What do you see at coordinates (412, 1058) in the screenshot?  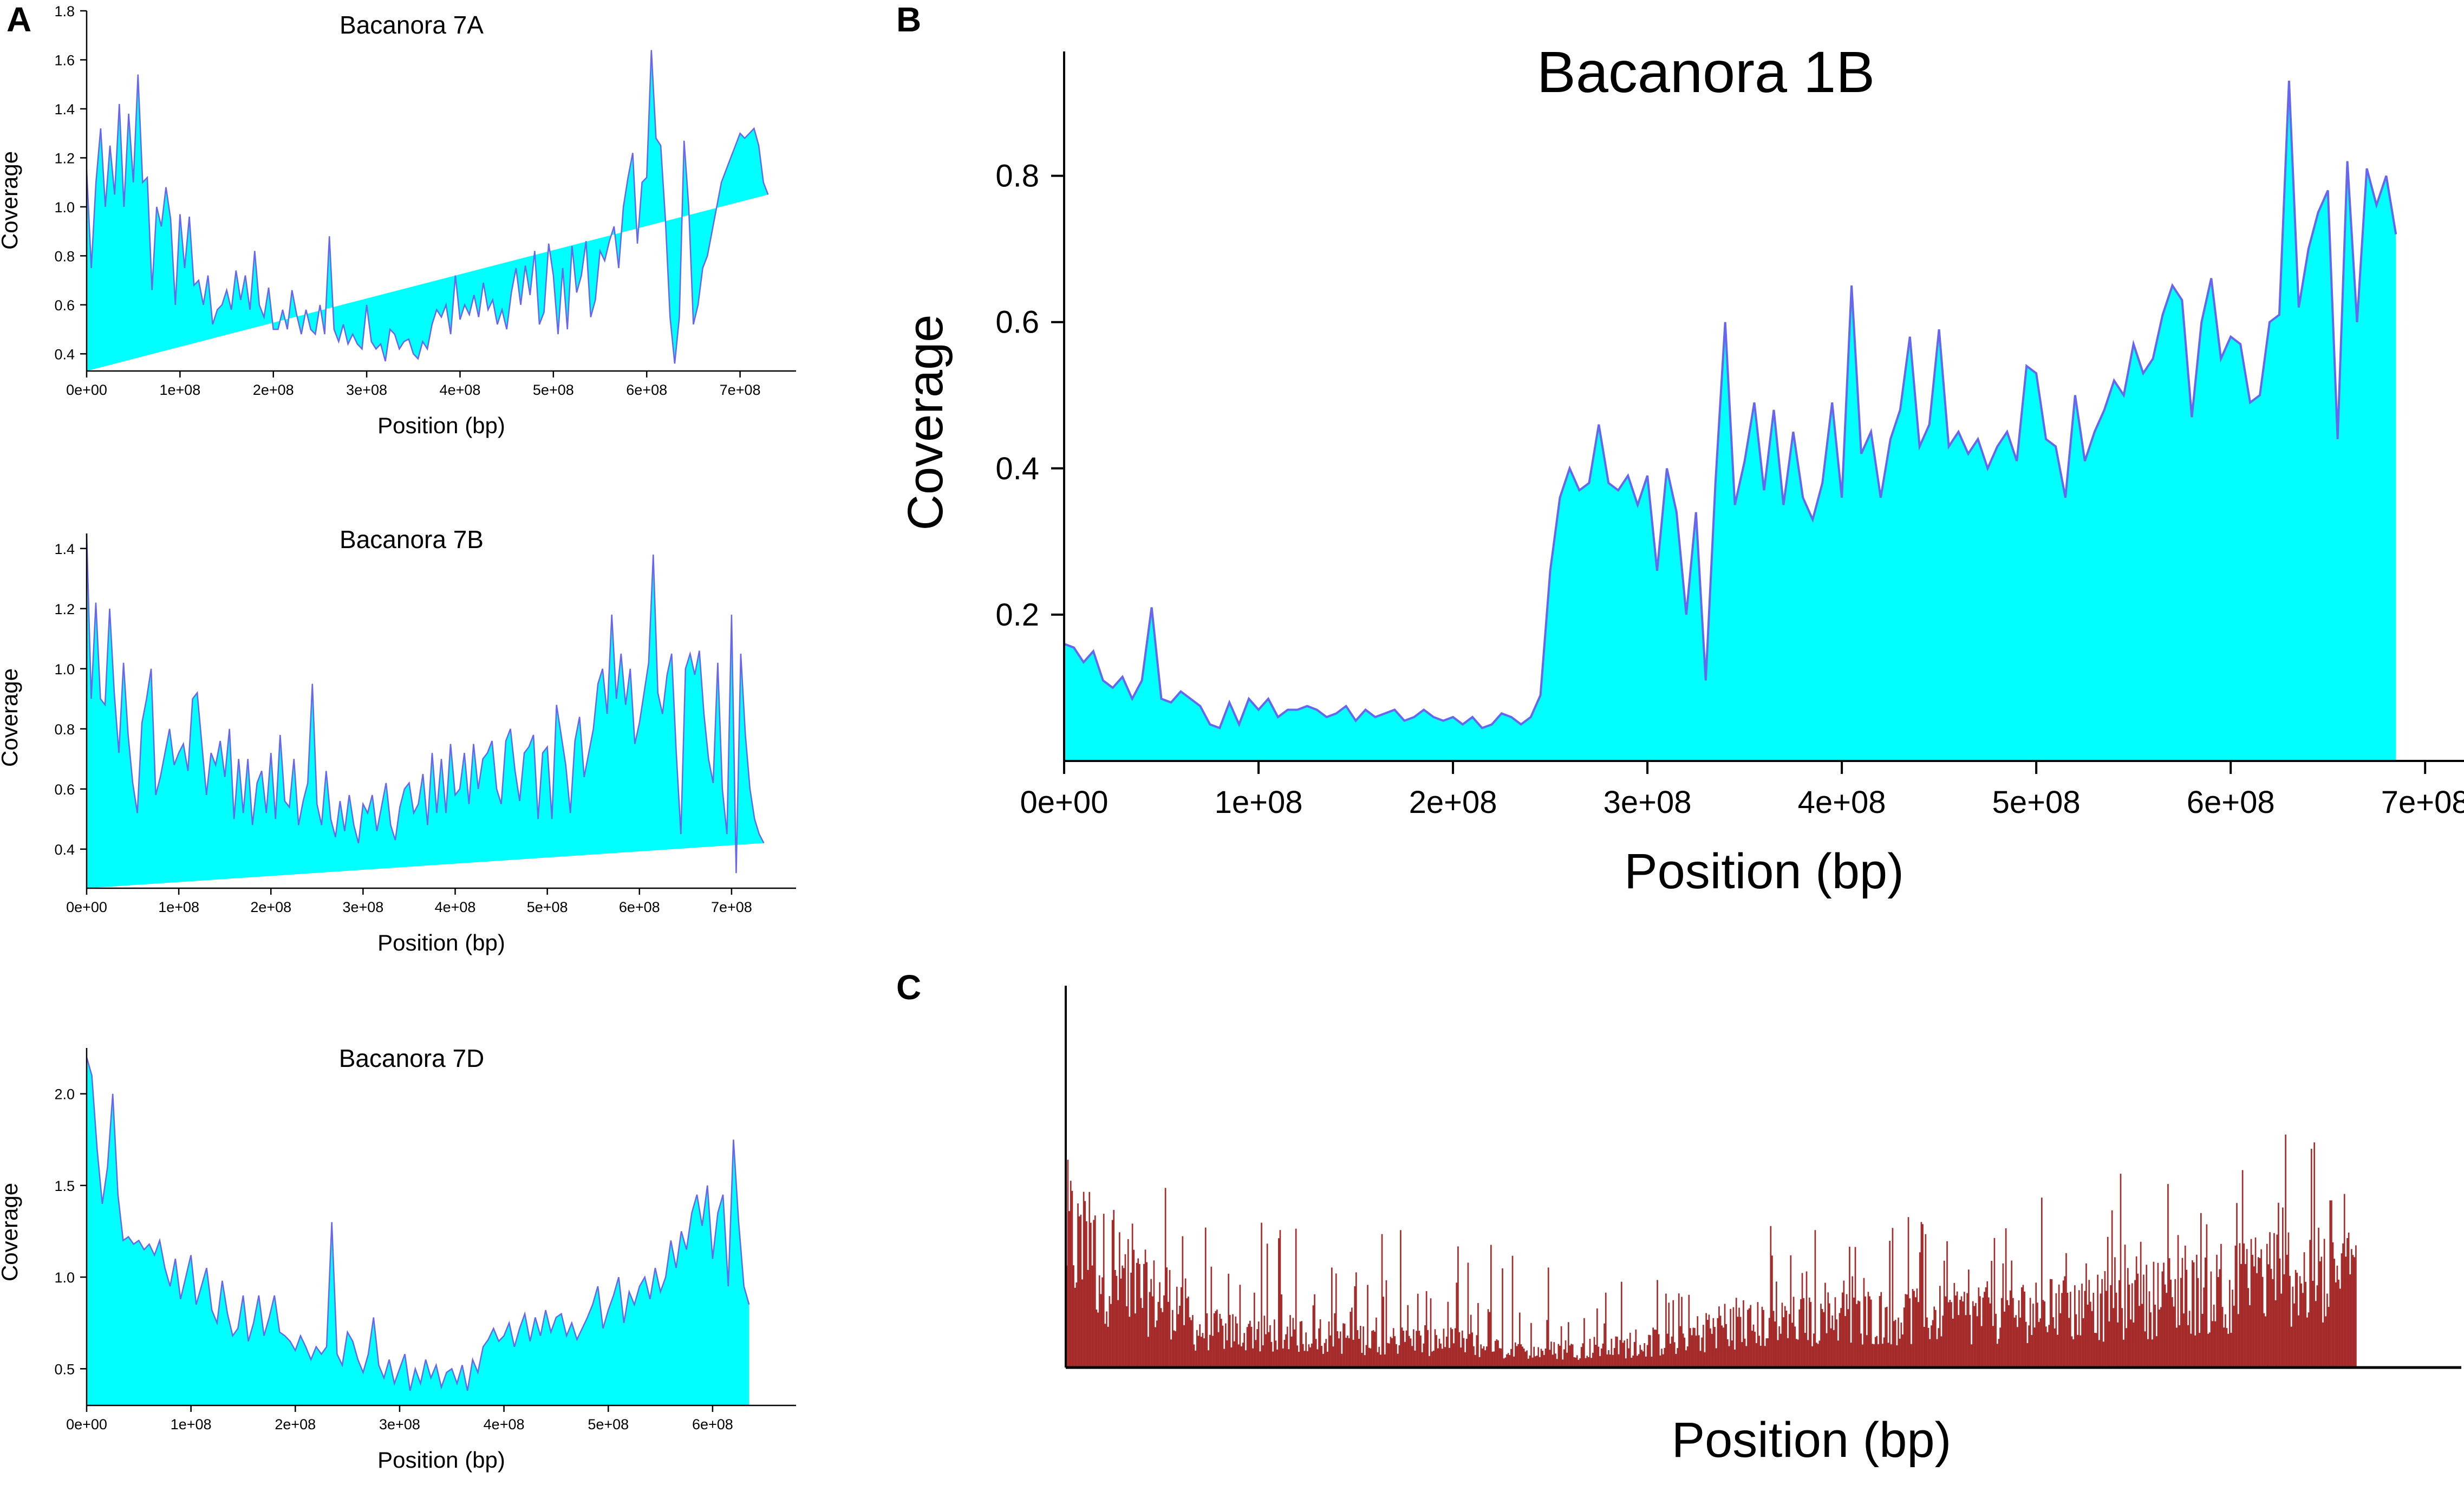 I see `chart-title: Bacanora 7D` at bounding box center [412, 1058].